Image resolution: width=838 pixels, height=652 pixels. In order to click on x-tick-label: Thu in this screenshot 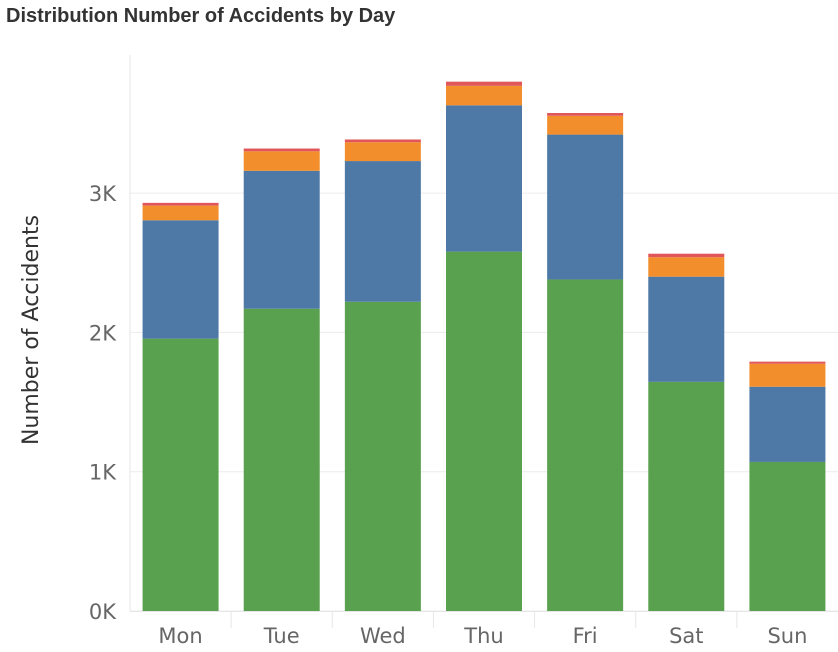, I will do `click(483, 636)`.